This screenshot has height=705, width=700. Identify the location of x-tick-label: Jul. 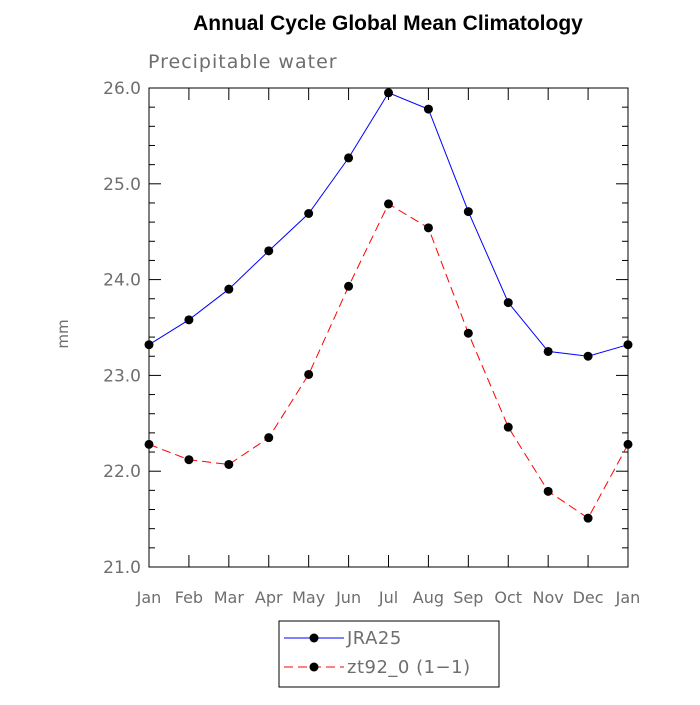
(388, 597).